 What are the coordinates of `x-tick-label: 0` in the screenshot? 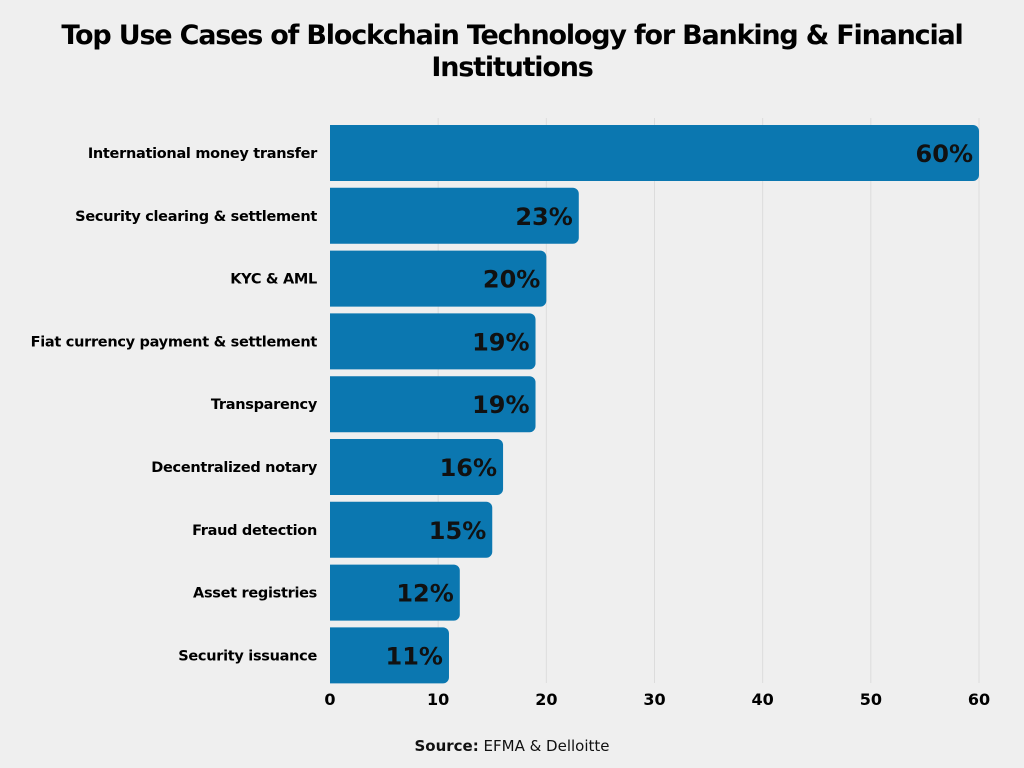 It's located at (329, 699).